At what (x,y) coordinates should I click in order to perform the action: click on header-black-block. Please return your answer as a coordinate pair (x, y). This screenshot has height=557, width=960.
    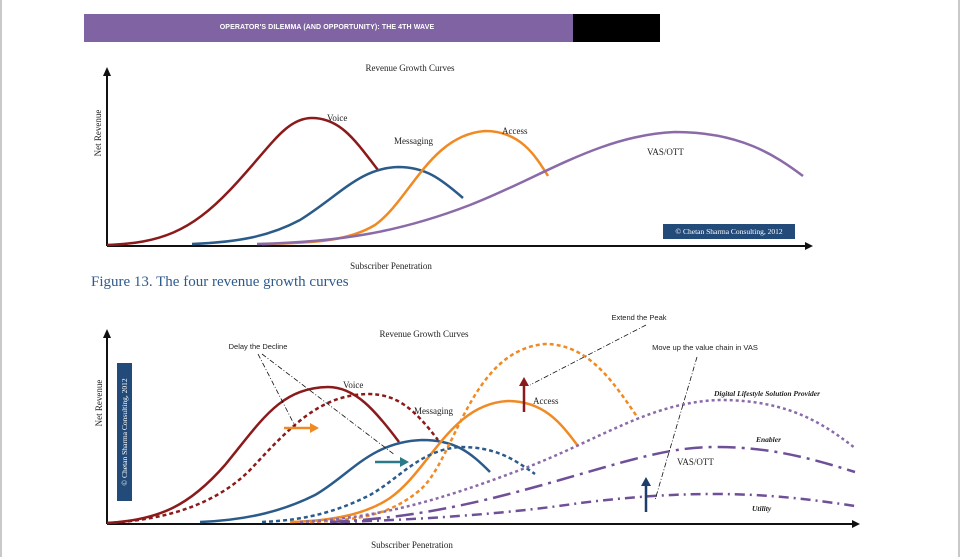
    Looking at the image, I should click on (616, 28).